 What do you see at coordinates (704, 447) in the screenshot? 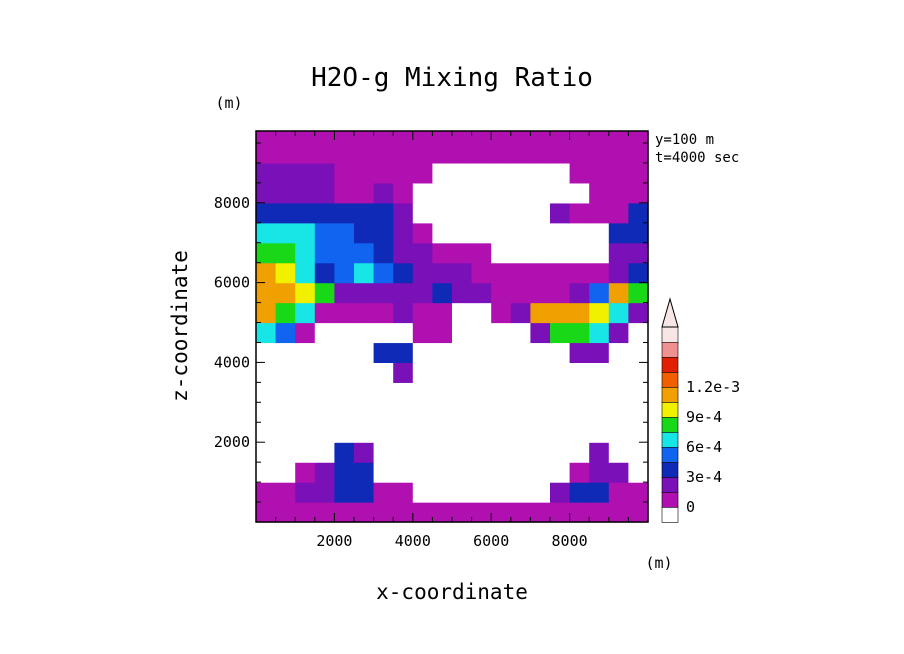
I see `colorbar-tick-label: 6e-4` at bounding box center [704, 447].